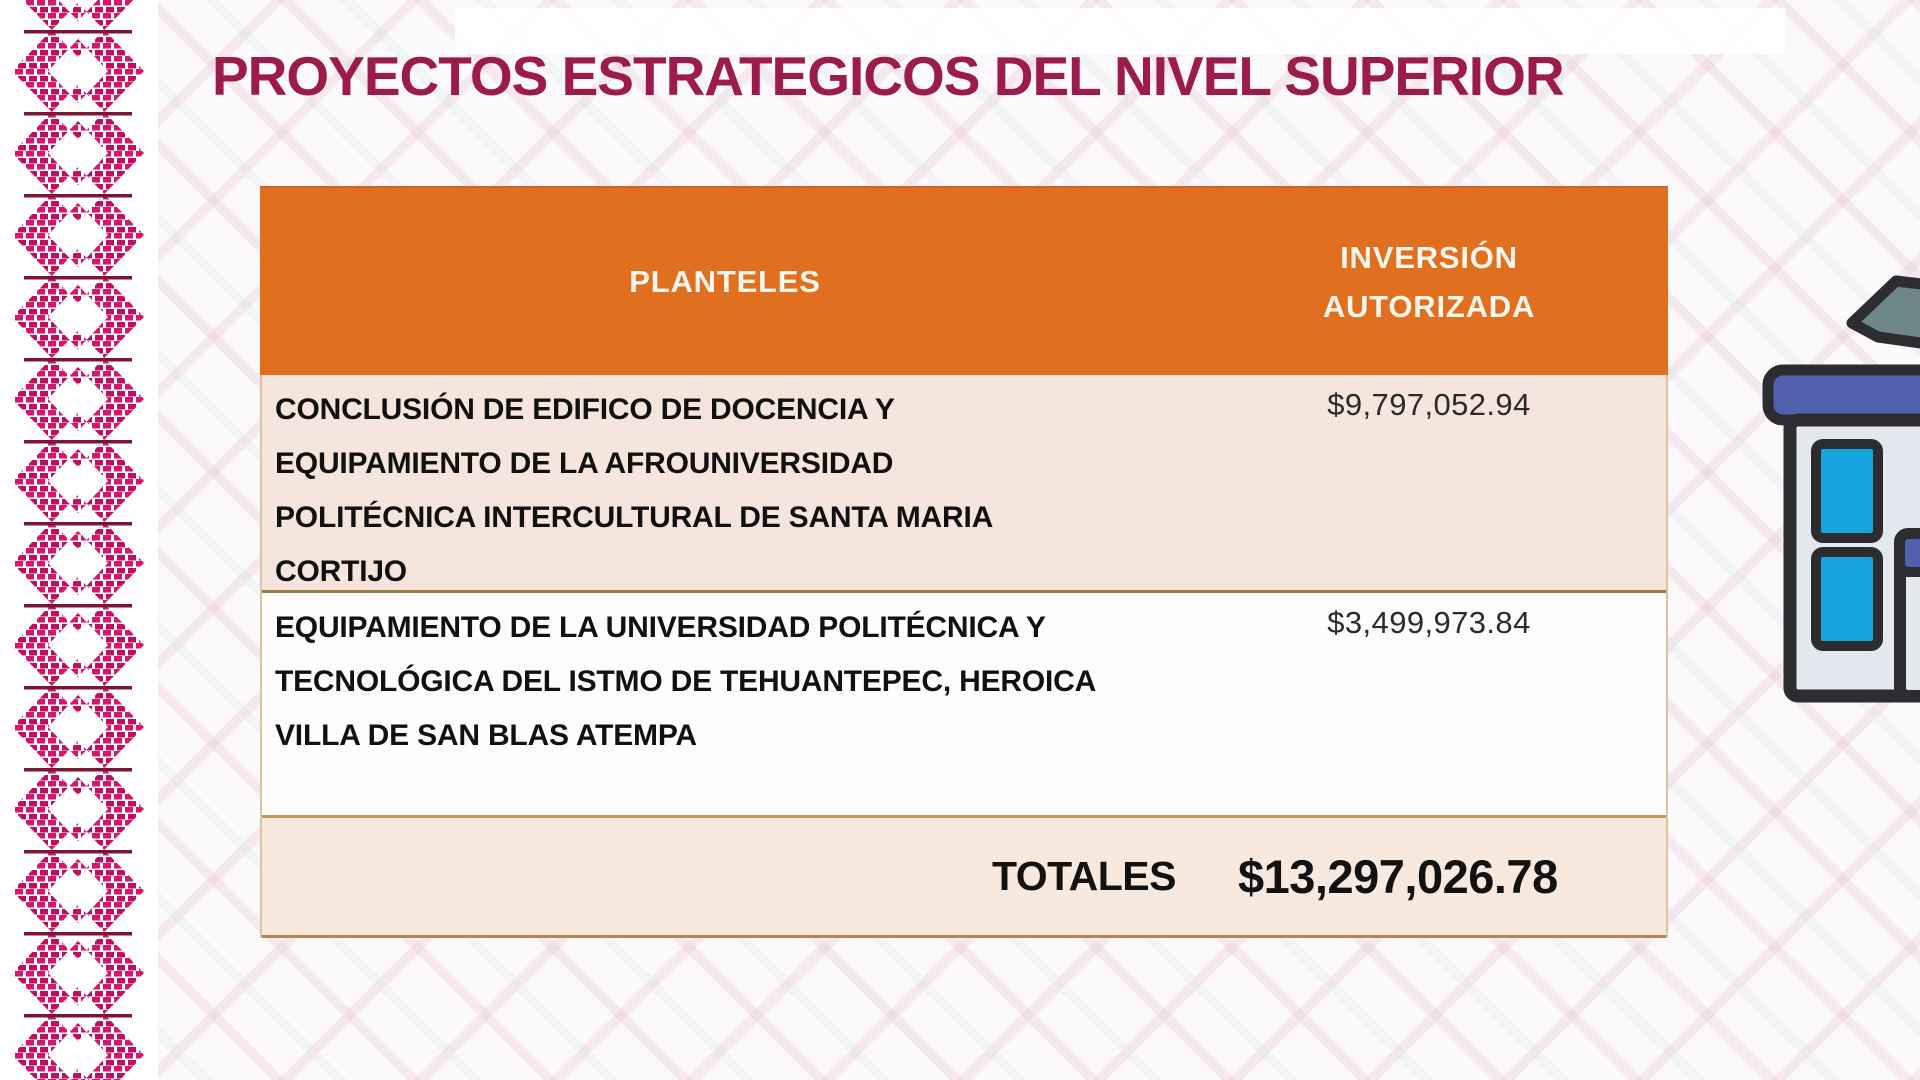  Describe the element at coordinates (585, 409) in the screenshot. I see `plantel-line: CONCLUSIÓN DE EDIFICO DE DOCENCIA Y` at that location.